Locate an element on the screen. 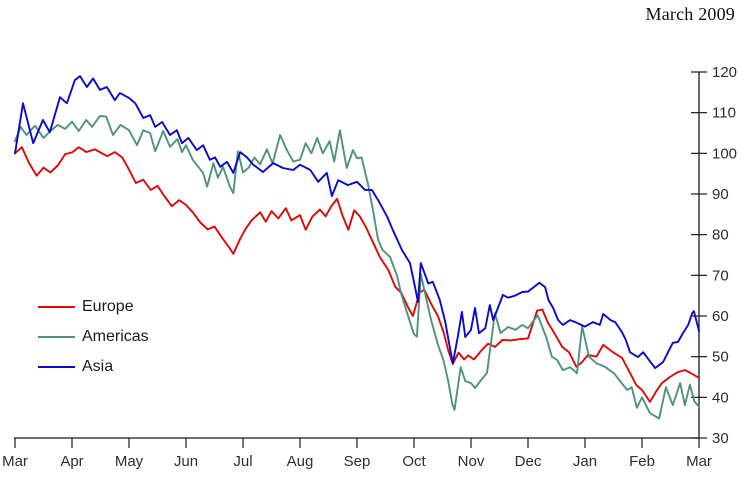 The image size is (743, 482). x-tick-label: Jul is located at coordinates (242, 461).